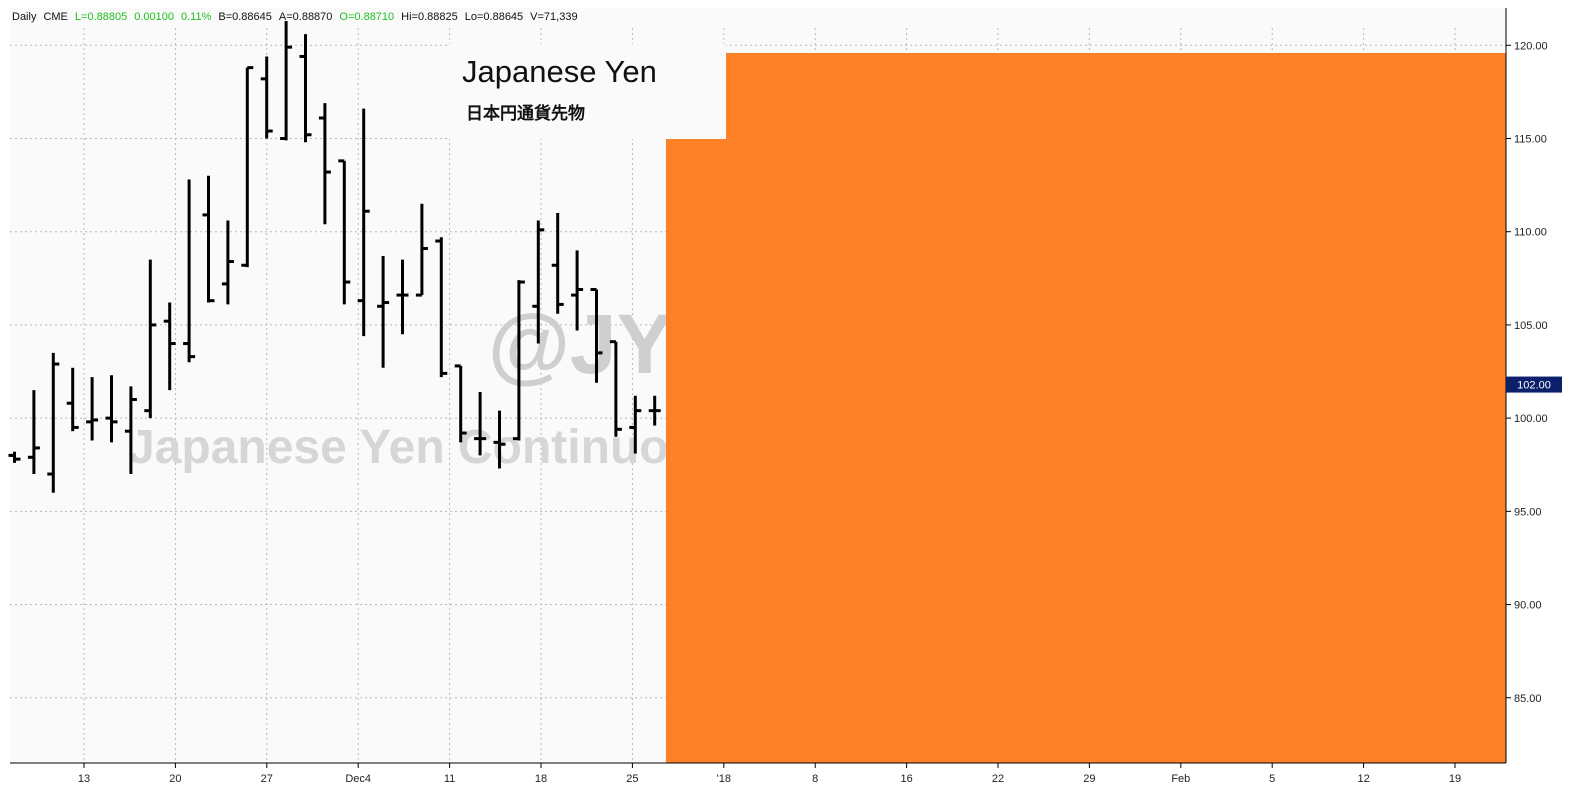 Image resolution: width=1583 pixels, height=797 pixels. What do you see at coordinates (1528, 606) in the screenshot?
I see `y-tick-label: 90.00` at bounding box center [1528, 606].